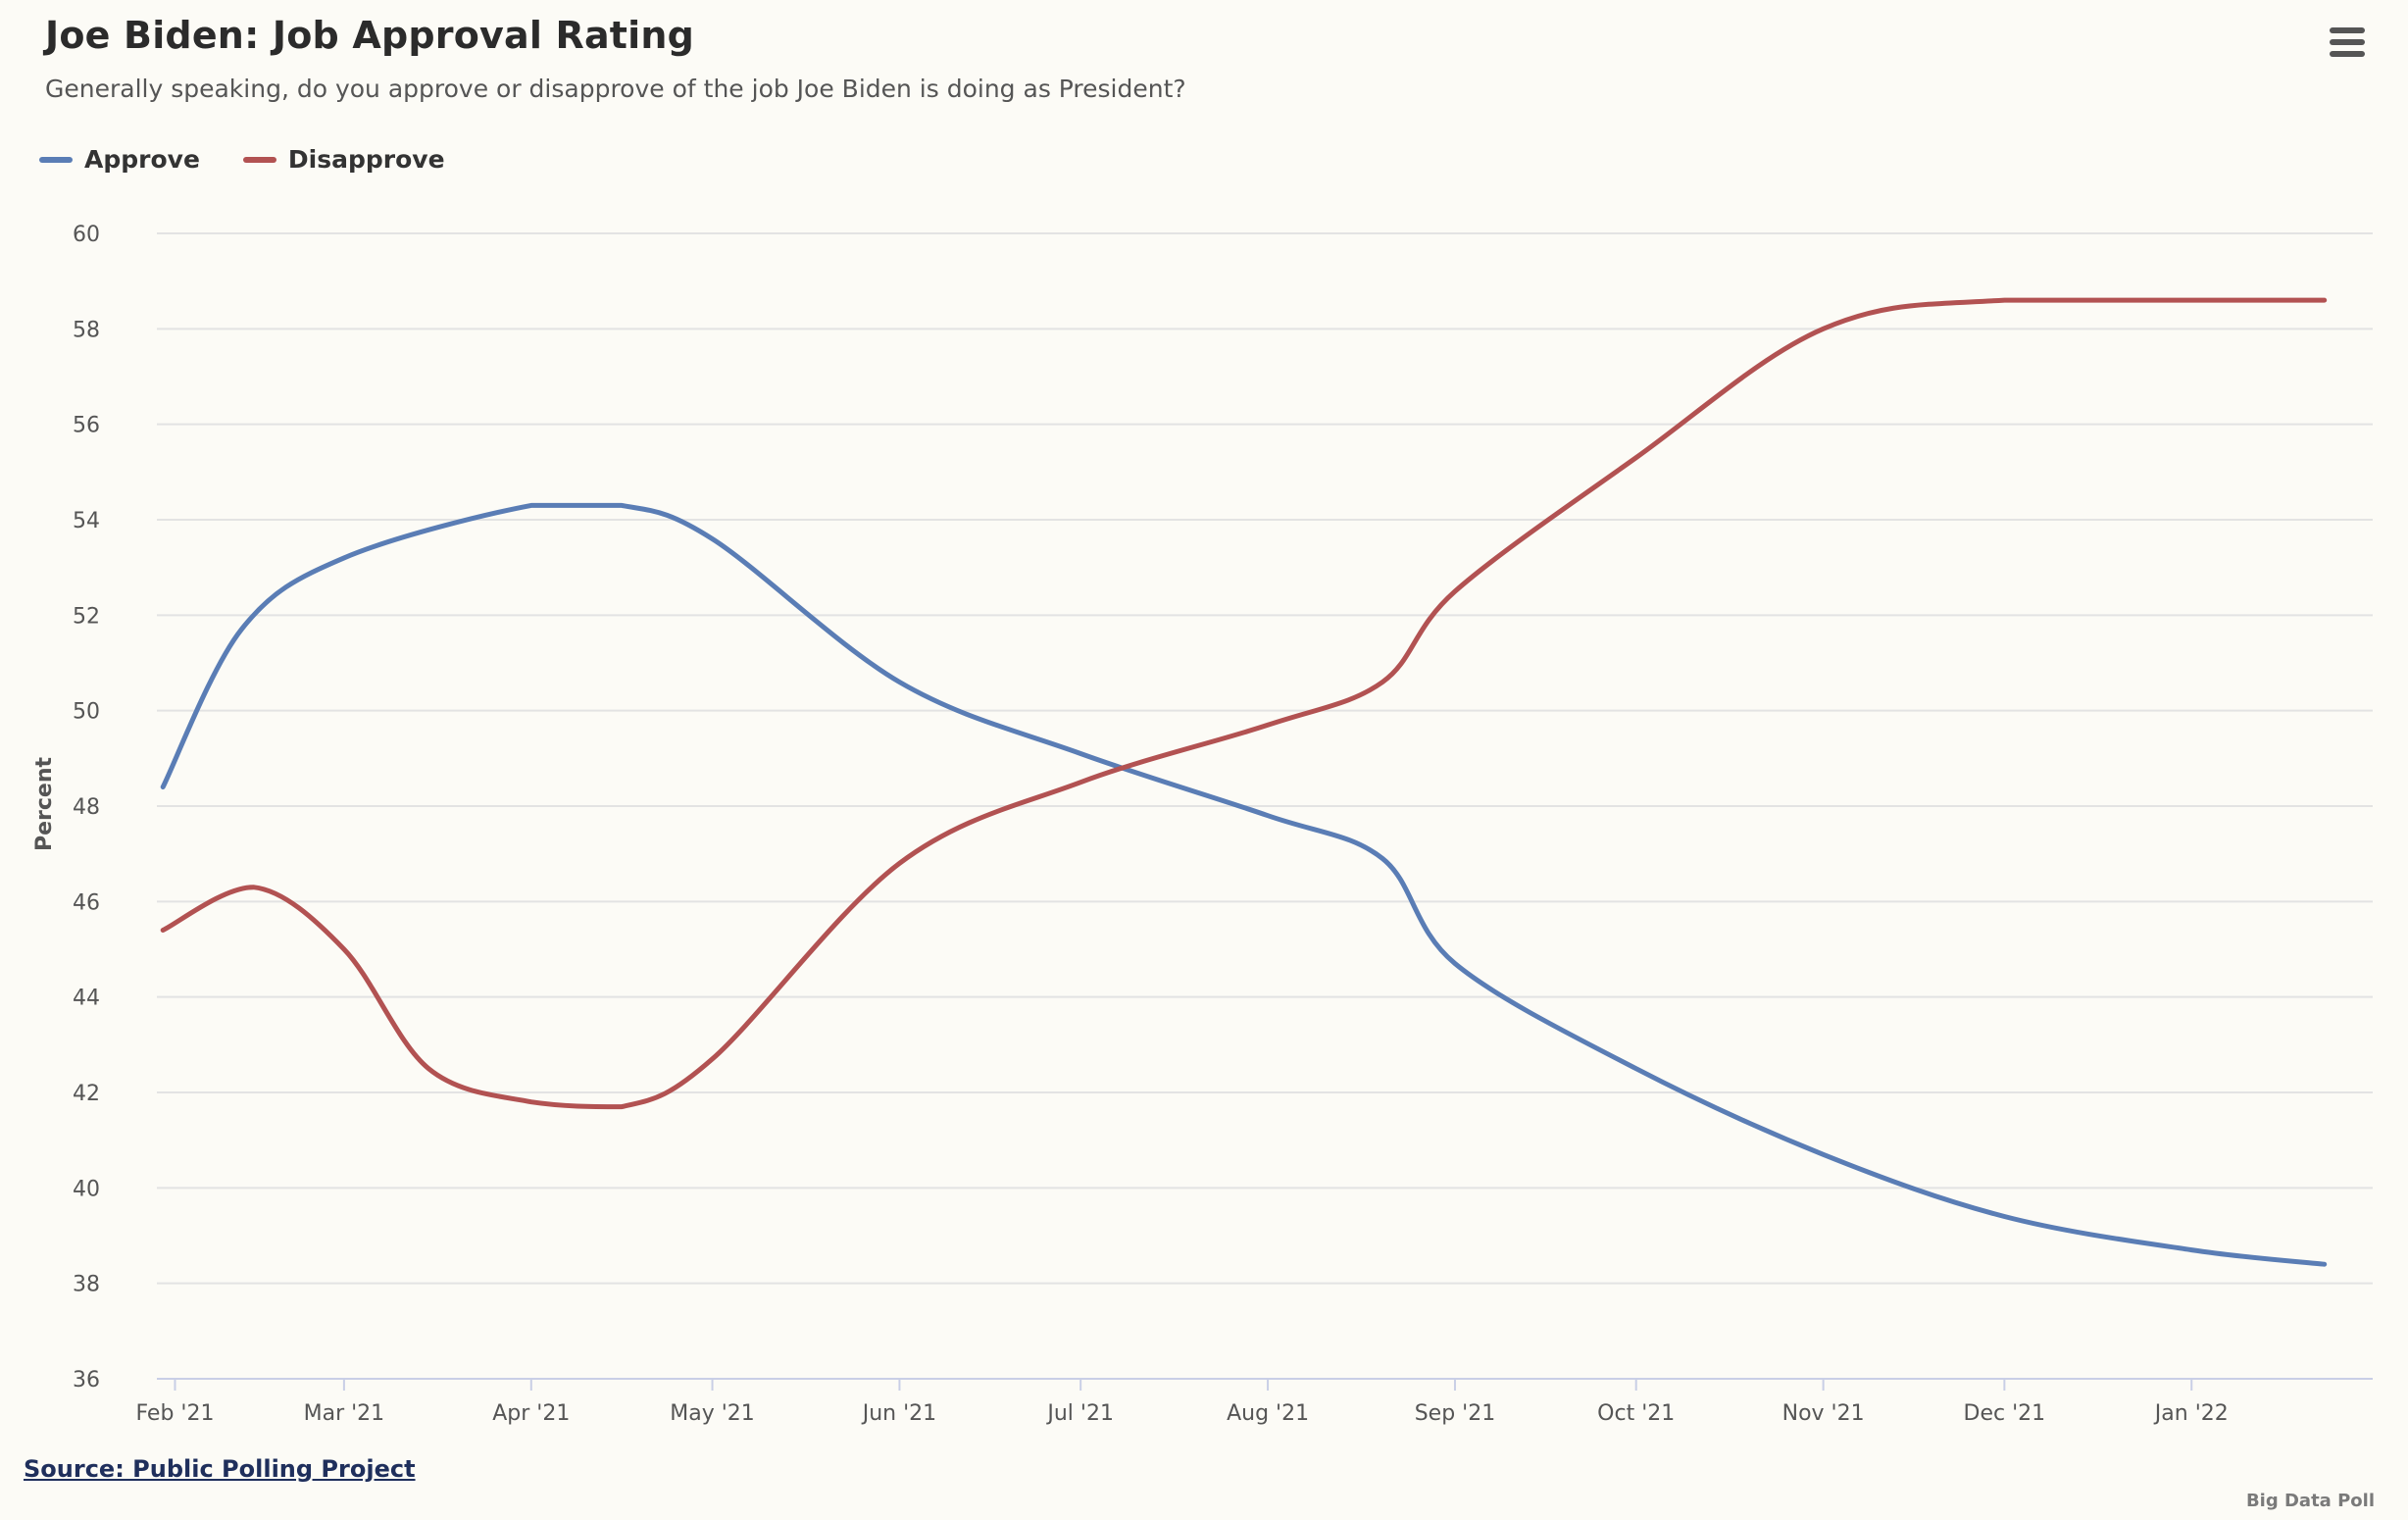  I want to click on y-axis-label: Percent, so click(44, 804).